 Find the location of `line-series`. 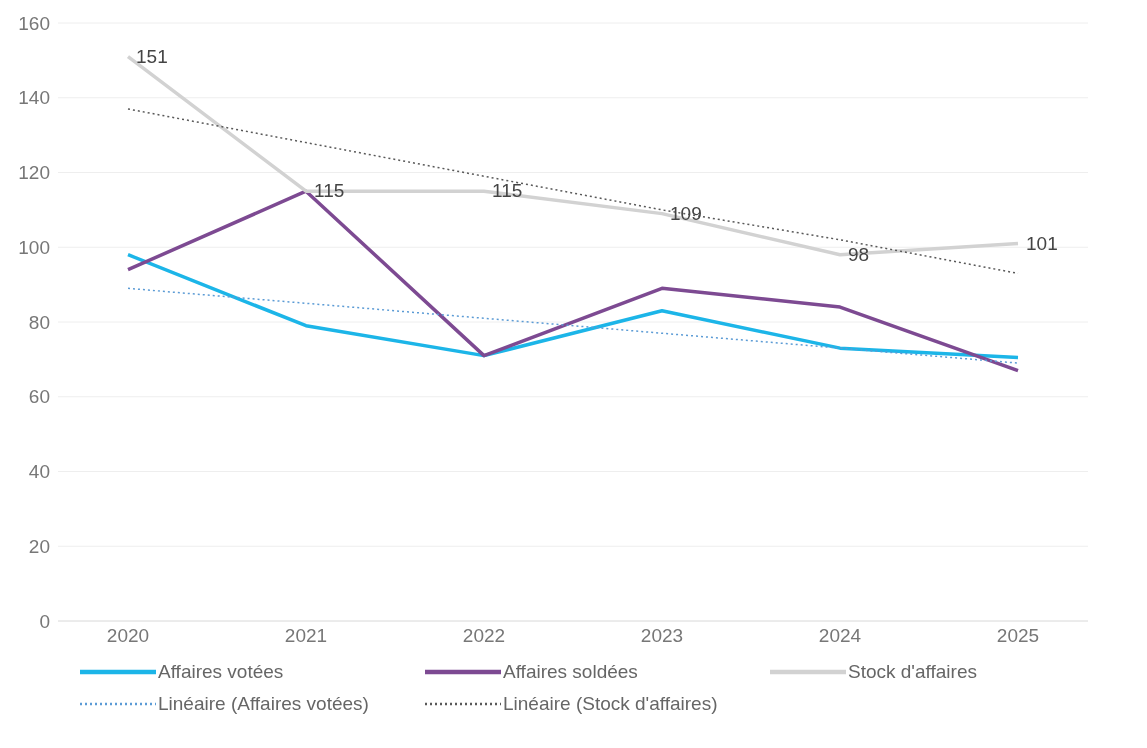

line-series is located at coordinates (573, 325).